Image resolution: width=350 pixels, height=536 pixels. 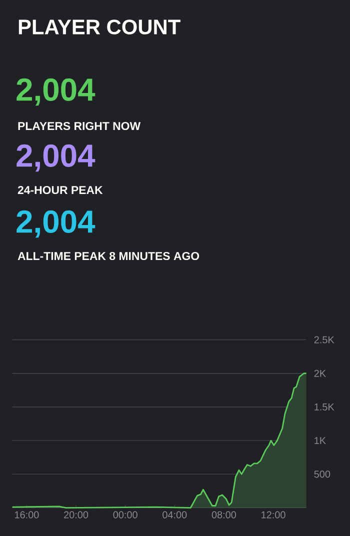 I want to click on y-tick-label: 500, so click(x=322, y=474).